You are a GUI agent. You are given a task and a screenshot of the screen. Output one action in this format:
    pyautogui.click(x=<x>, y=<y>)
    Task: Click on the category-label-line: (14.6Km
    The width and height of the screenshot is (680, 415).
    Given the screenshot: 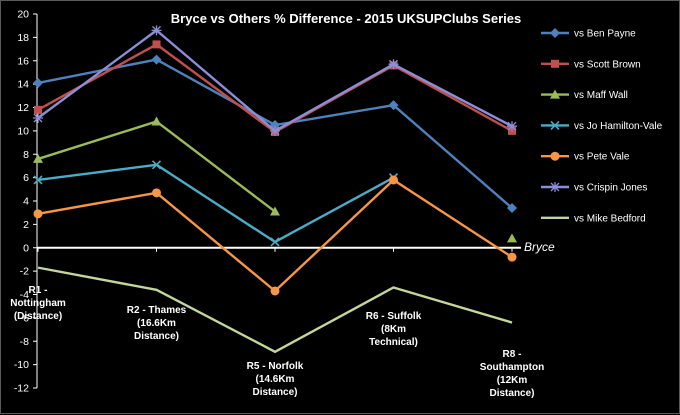 What is the action you would take?
    pyautogui.click(x=275, y=379)
    